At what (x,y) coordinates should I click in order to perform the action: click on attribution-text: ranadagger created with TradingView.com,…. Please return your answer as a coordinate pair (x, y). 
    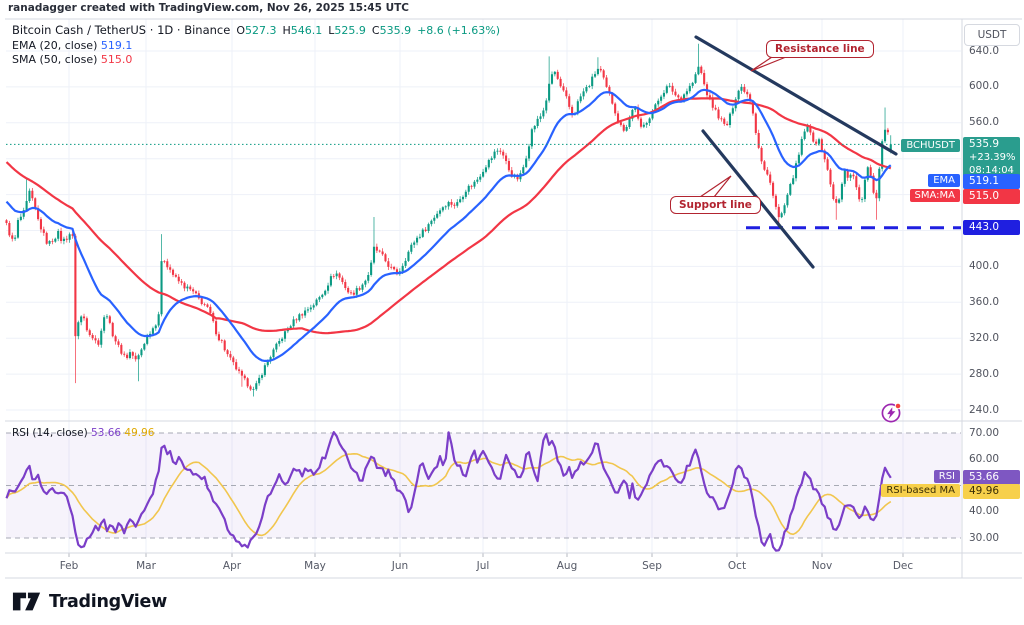
    Looking at the image, I should click on (208, 8).